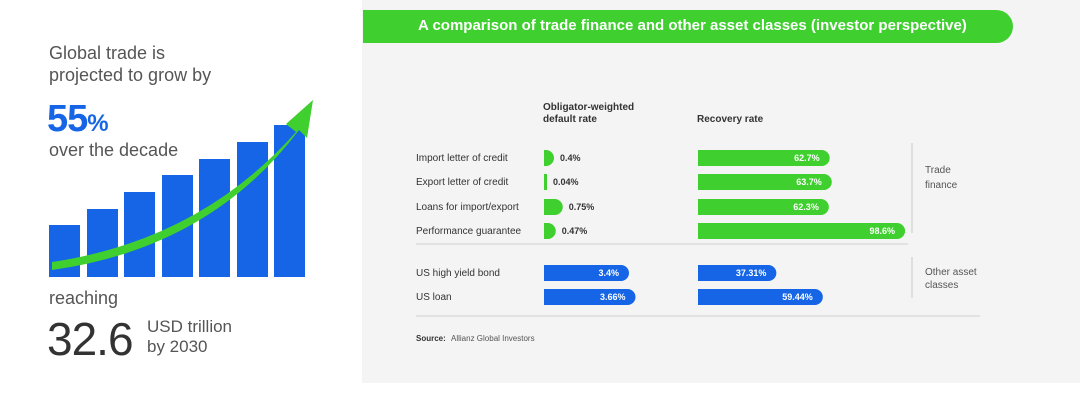  Describe the element at coordinates (458, 273) in the screenshot. I see `row-label: US high yield bond` at that location.